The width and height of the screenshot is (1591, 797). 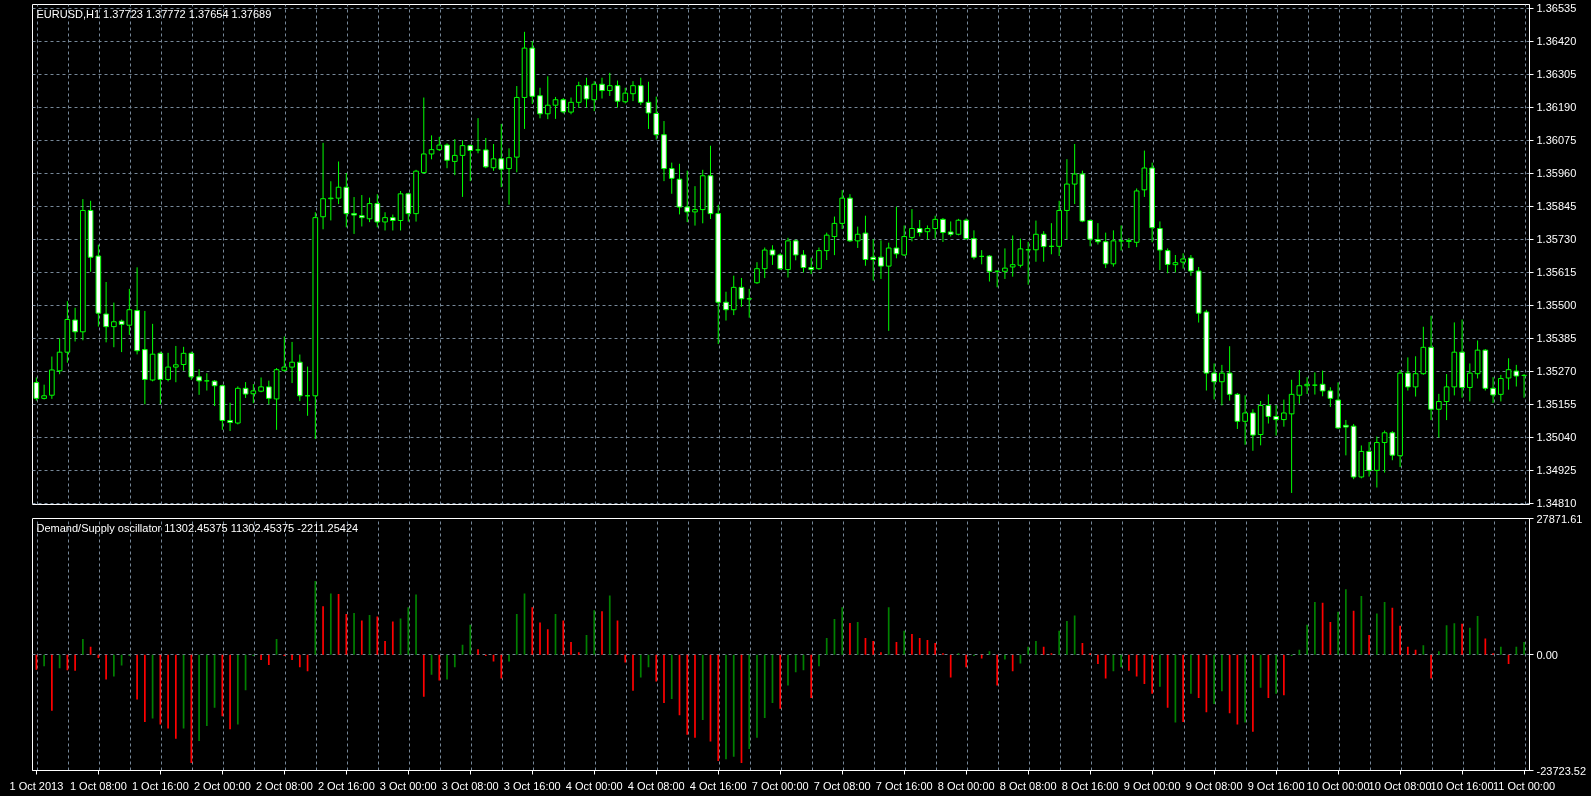 What do you see at coordinates (36, 785) in the screenshot?
I see `x-tick-label: 1 Oct 2013` at bounding box center [36, 785].